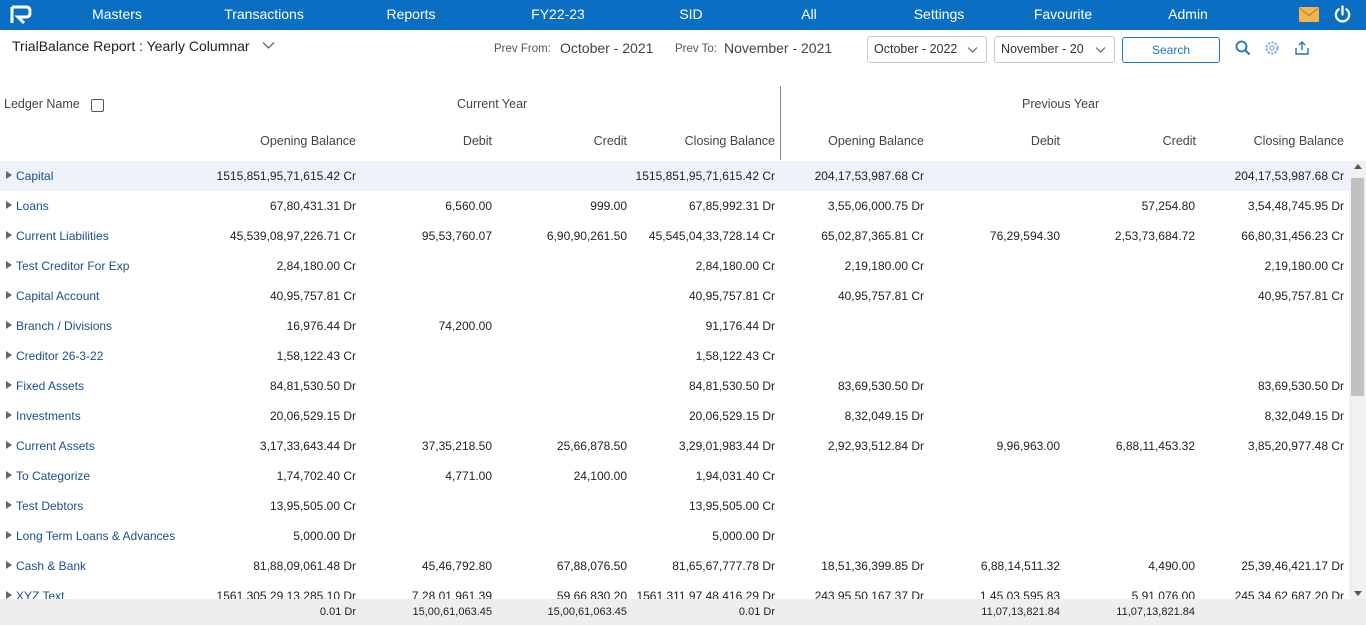 The width and height of the screenshot is (1366, 625). Describe the element at coordinates (1309, 14) in the screenshot. I see `mail-icon` at that location.